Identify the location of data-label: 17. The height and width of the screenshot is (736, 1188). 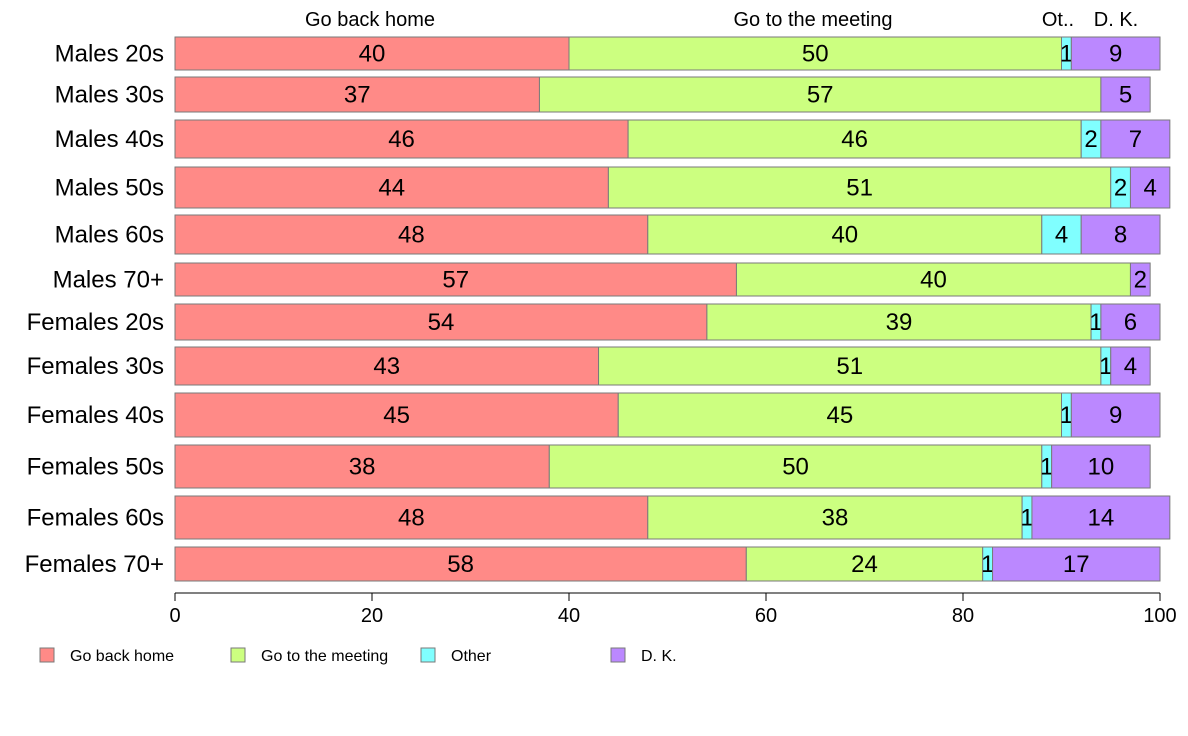
(1076, 564).